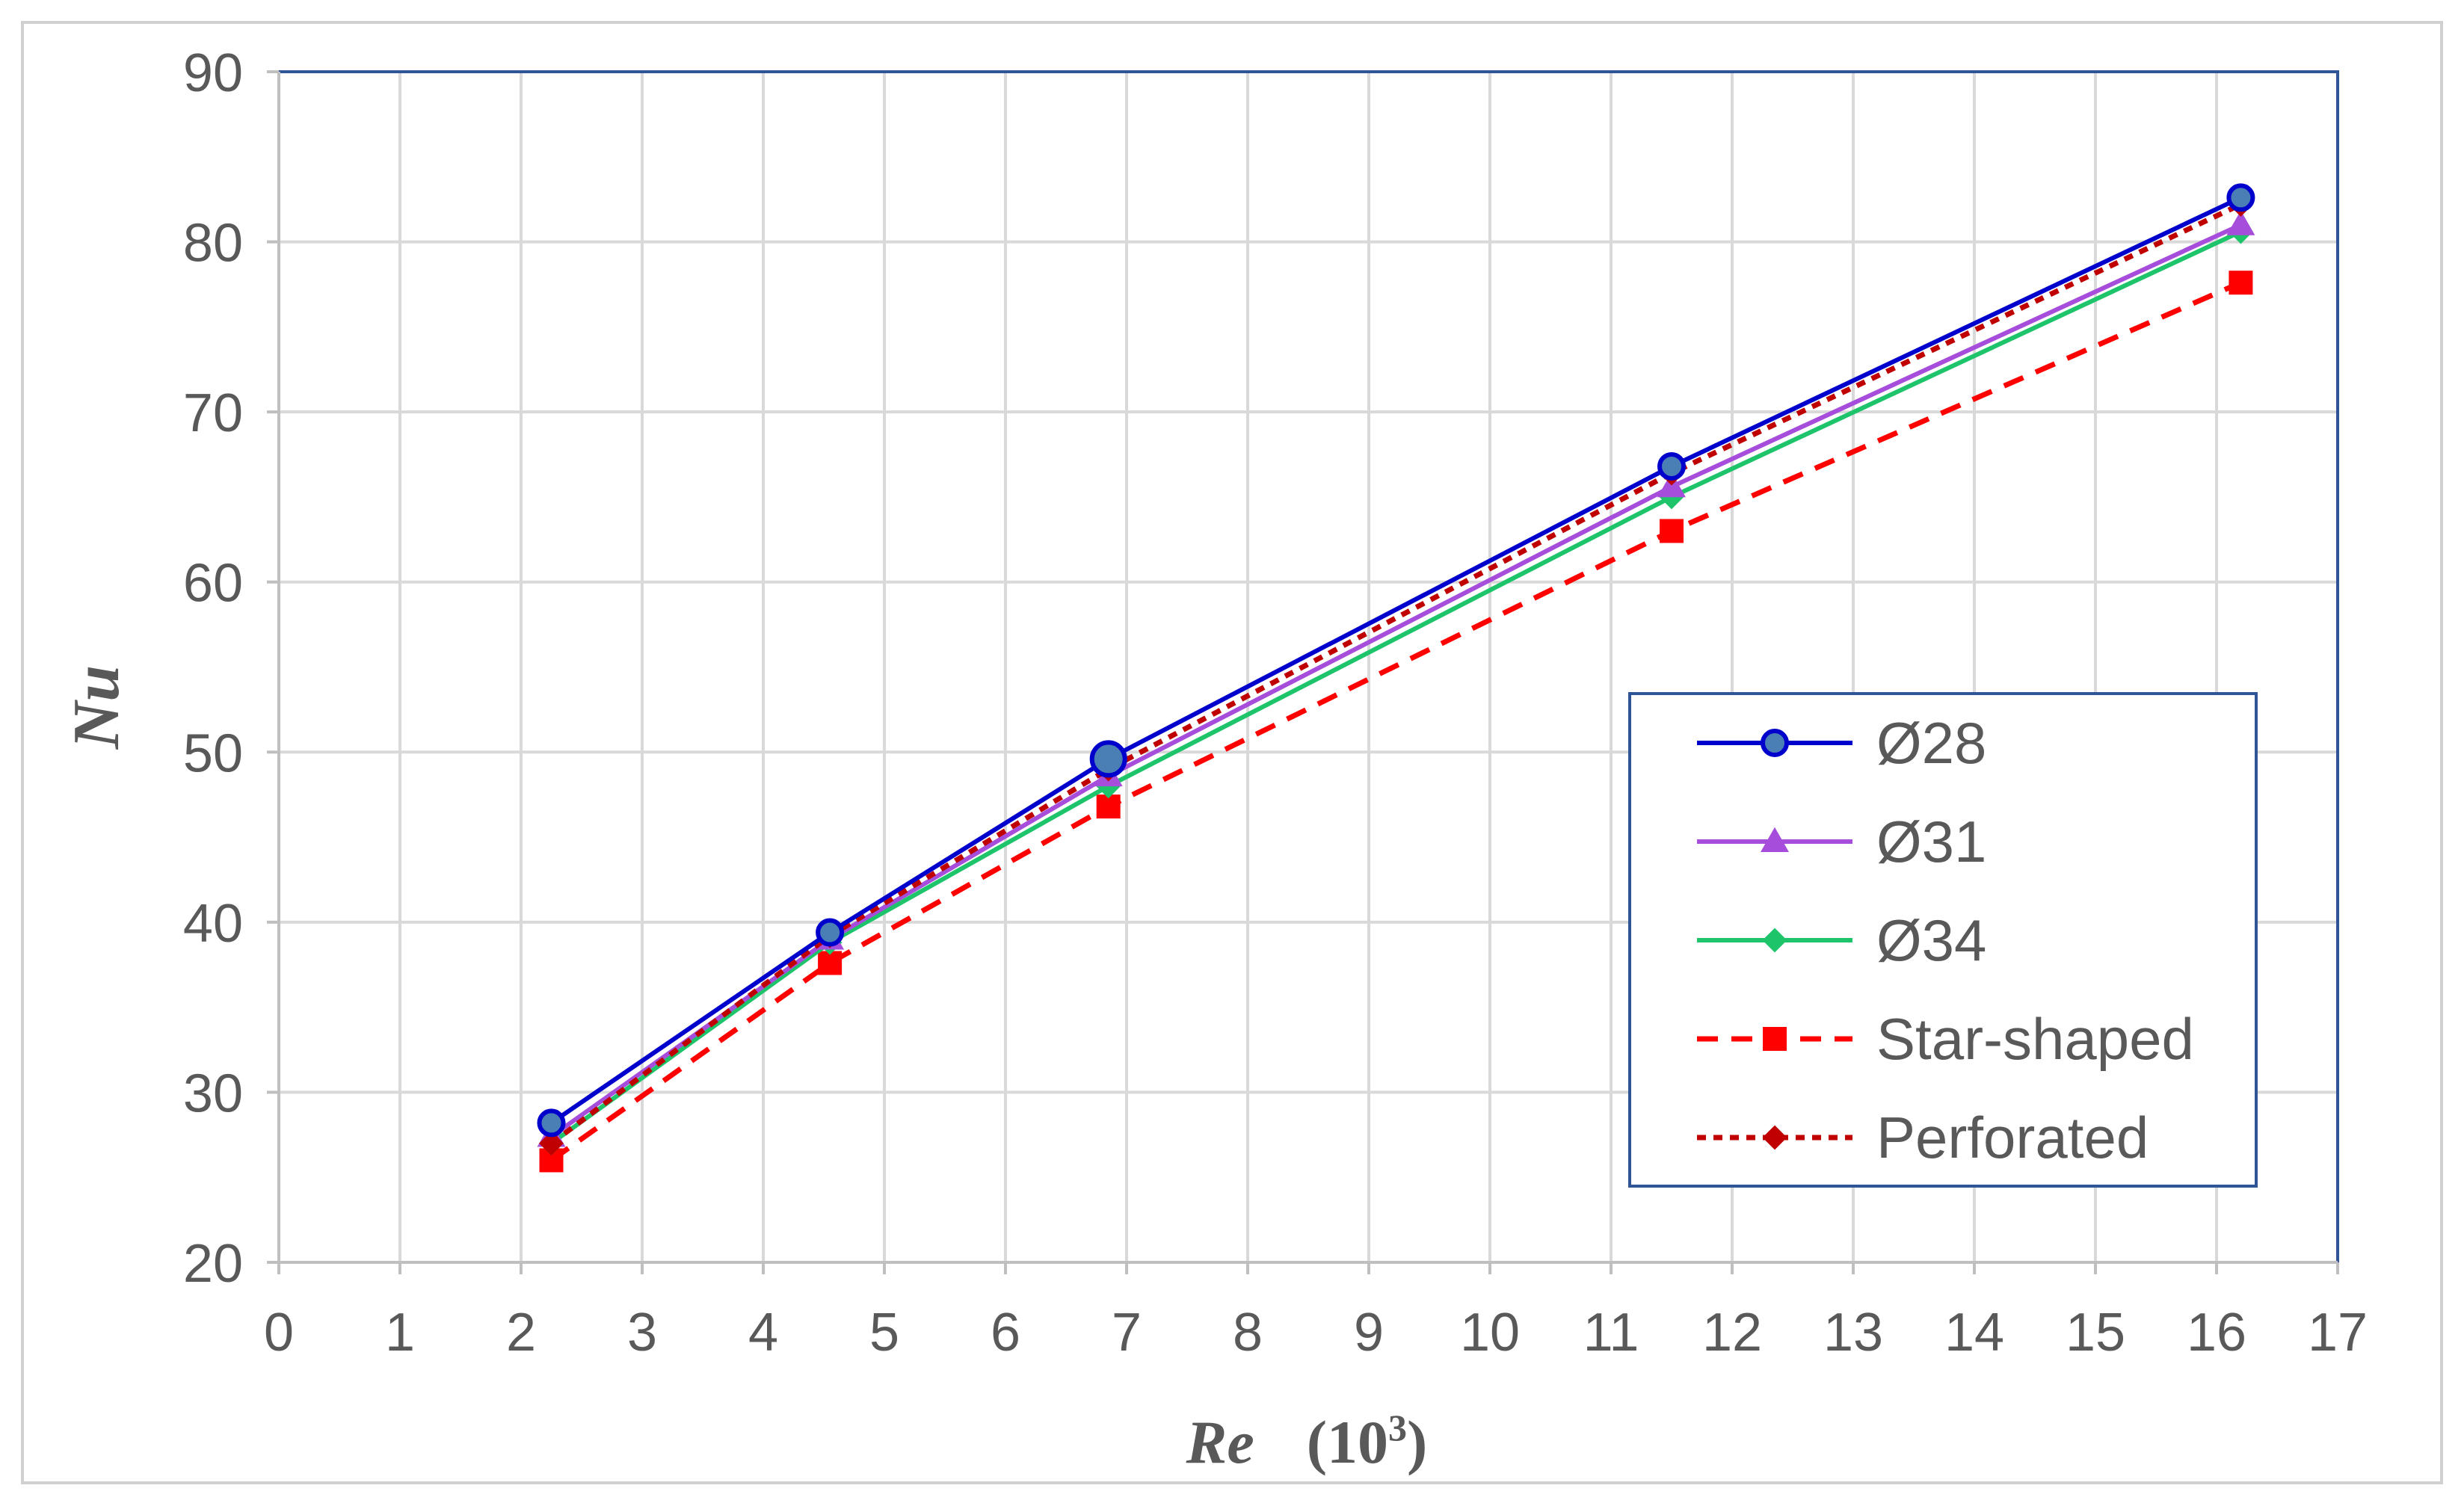 This screenshot has height=1509, width=2464. I want to click on x-tick-label: 0, so click(279, 1333).